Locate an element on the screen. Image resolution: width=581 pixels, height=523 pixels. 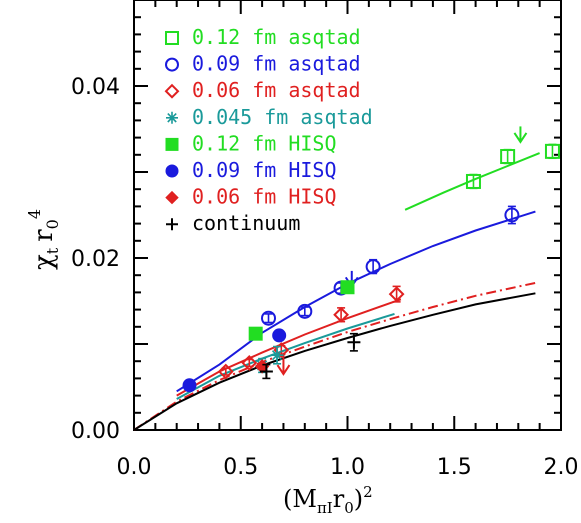
y-axis-title: χtr04 is located at coordinates (43, 239).